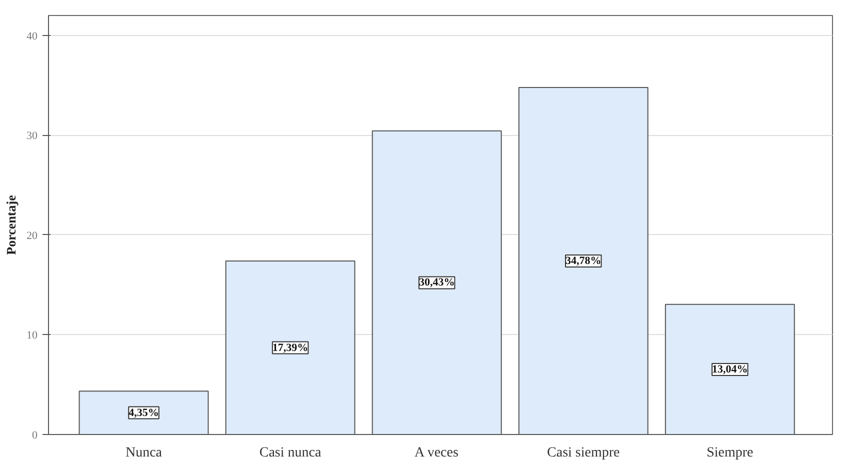 This screenshot has width=847, height=463. Describe the element at coordinates (584, 261) in the screenshot. I see `data-label: 34,78%` at that location.